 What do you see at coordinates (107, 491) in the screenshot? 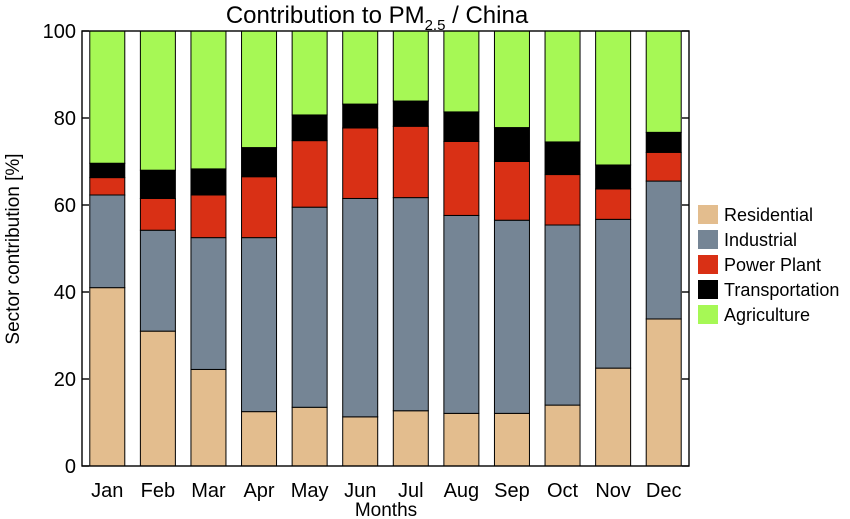
I see `x-tick-label: Jan` at bounding box center [107, 491].